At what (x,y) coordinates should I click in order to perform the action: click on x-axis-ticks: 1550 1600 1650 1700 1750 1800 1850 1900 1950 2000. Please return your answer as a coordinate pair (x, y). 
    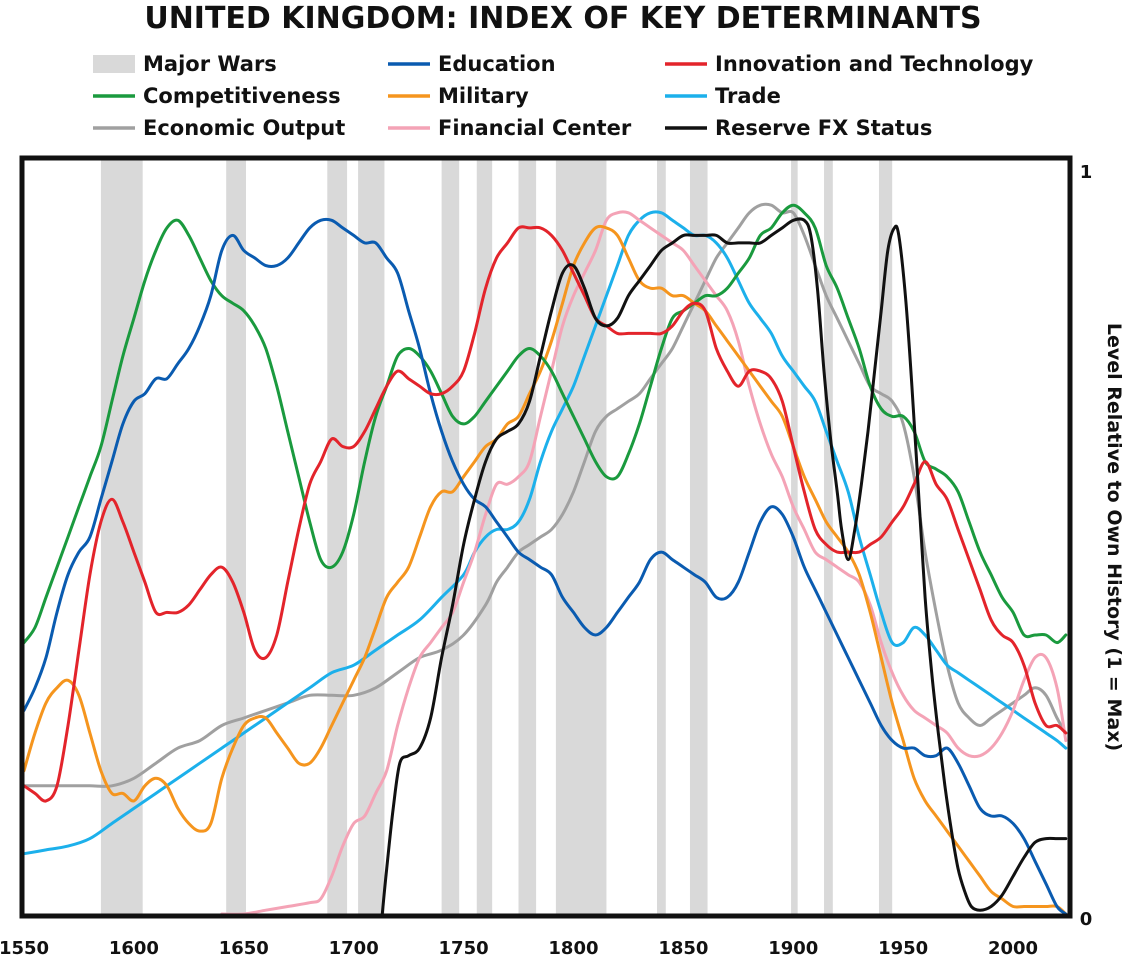
    Looking at the image, I should click on (519, 948).